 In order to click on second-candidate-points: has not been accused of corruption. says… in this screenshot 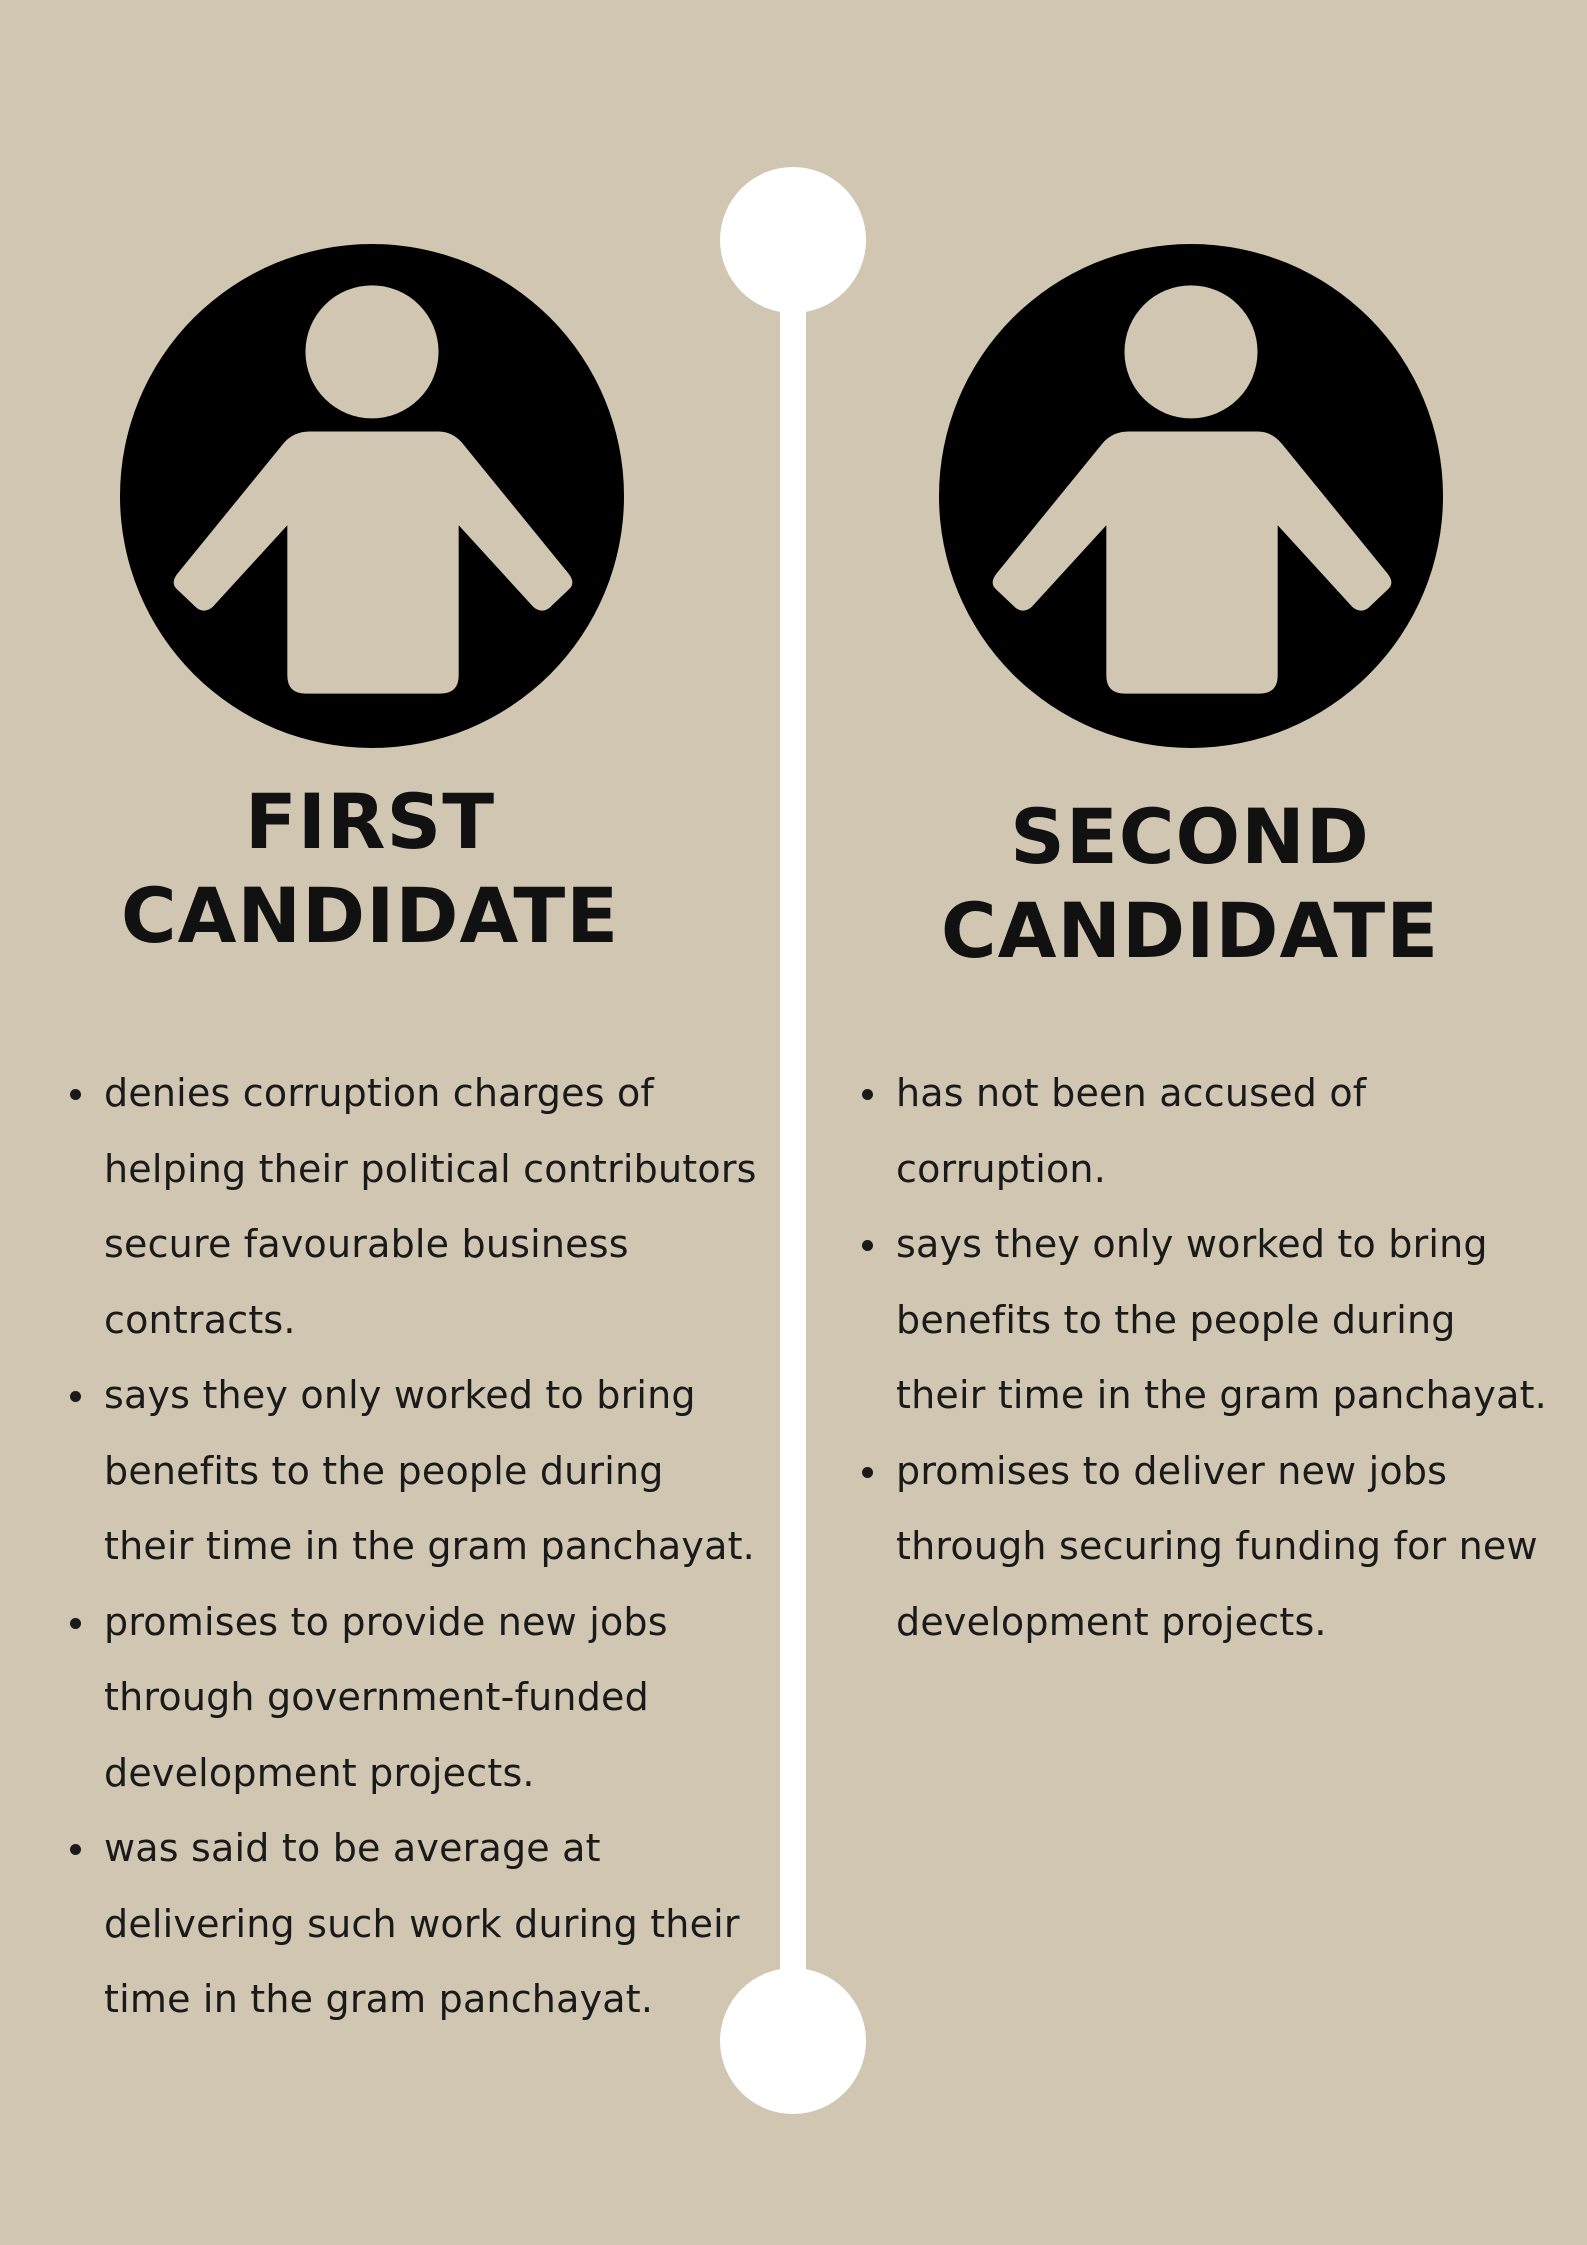, I will do `click(1223, 1358)`.